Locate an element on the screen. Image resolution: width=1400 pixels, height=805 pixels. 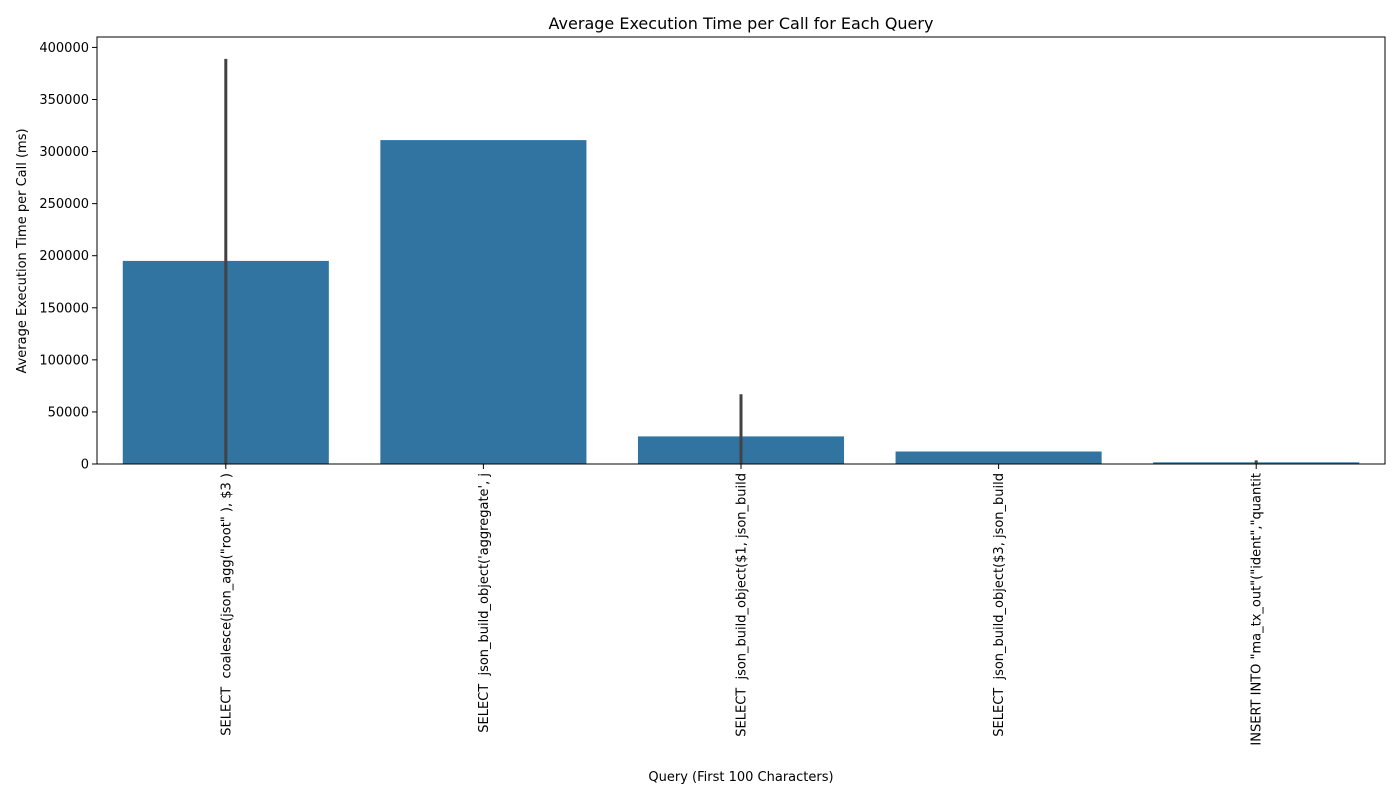
y-tick-label: 0 is located at coordinates (85, 465).